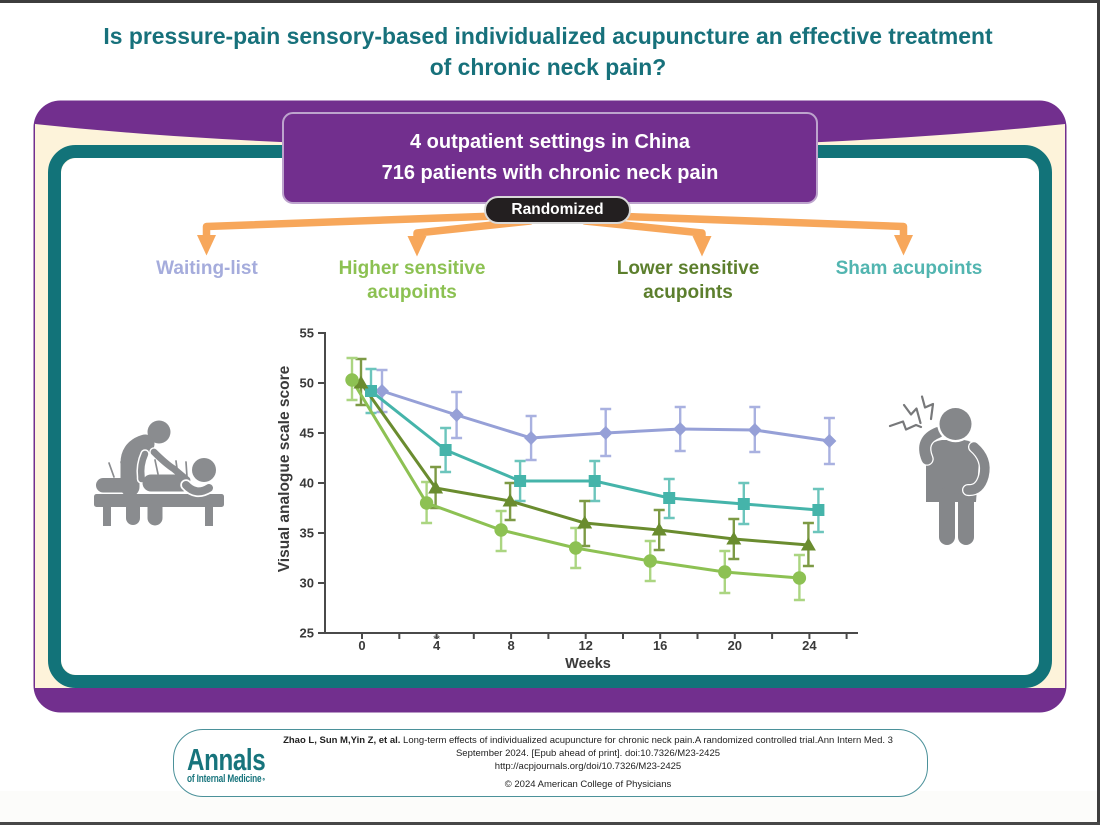 The height and width of the screenshot is (825, 1100). I want to click on svg-text: 4, so click(437, 645).